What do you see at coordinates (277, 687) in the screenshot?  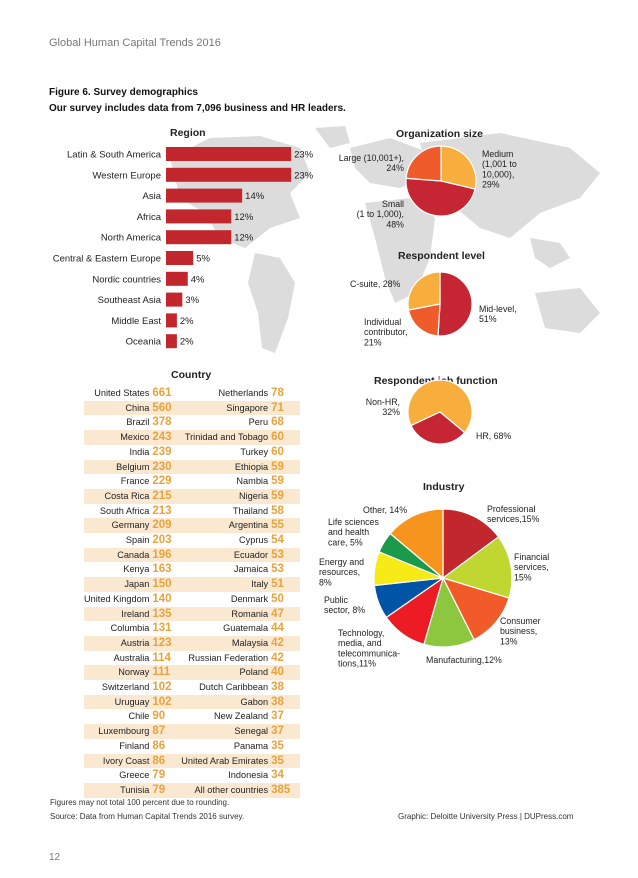 I see `country-count: 38` at bounding box center [277, 687].